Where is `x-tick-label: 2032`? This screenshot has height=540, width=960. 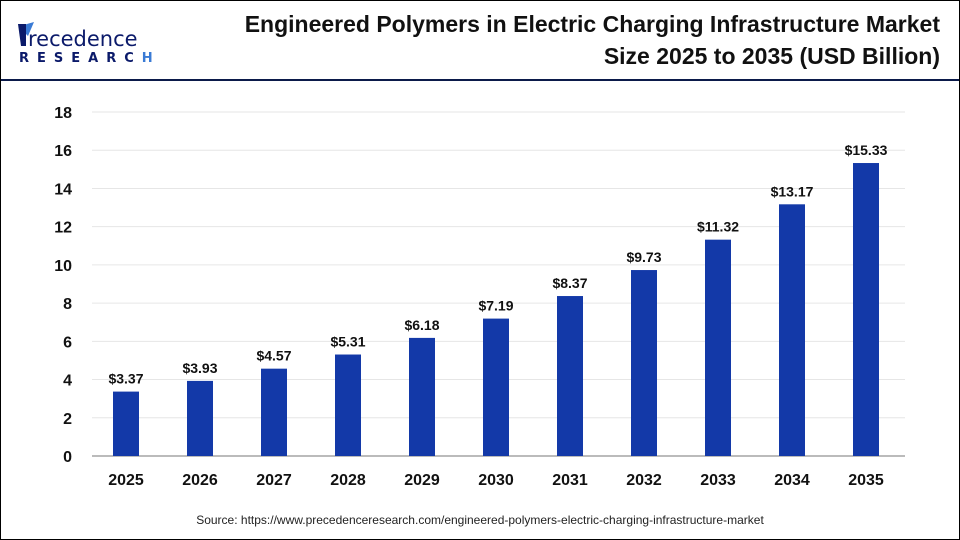 x-tick-label: 2032 is located at coordinates (644, 480).